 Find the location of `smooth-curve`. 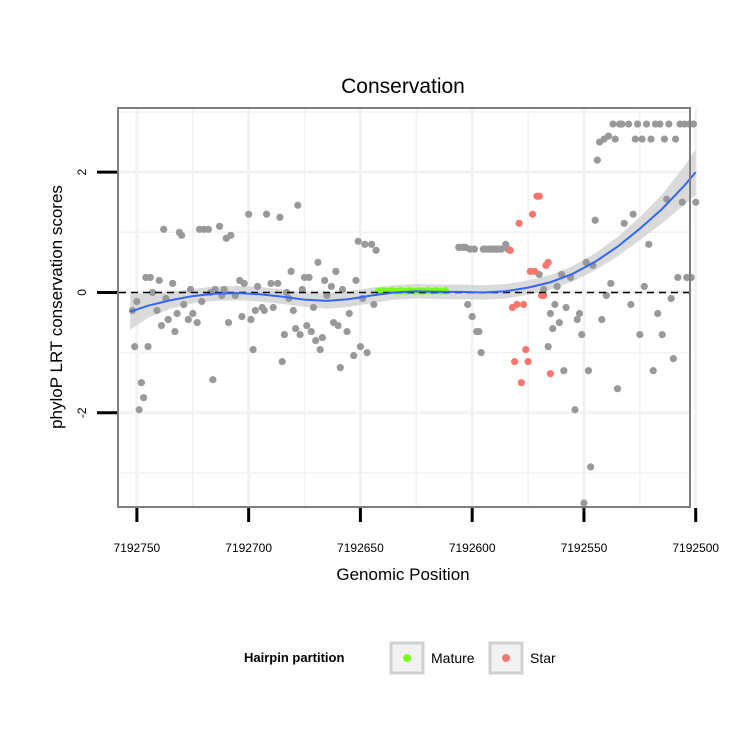

smooth-curve is located at coordinates (413, 242).